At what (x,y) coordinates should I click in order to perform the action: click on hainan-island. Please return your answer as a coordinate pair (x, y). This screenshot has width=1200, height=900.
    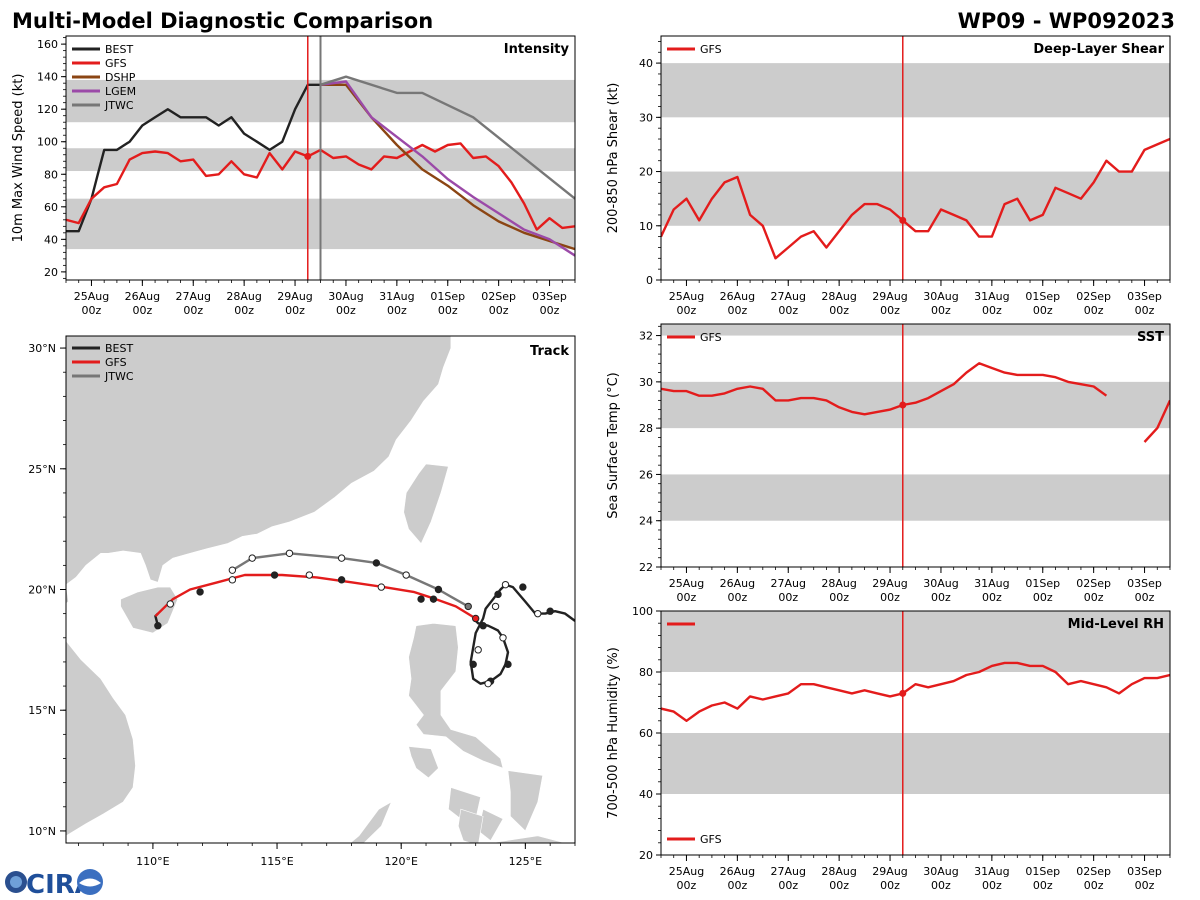
    Looking at the image, I should click on (149, 610).